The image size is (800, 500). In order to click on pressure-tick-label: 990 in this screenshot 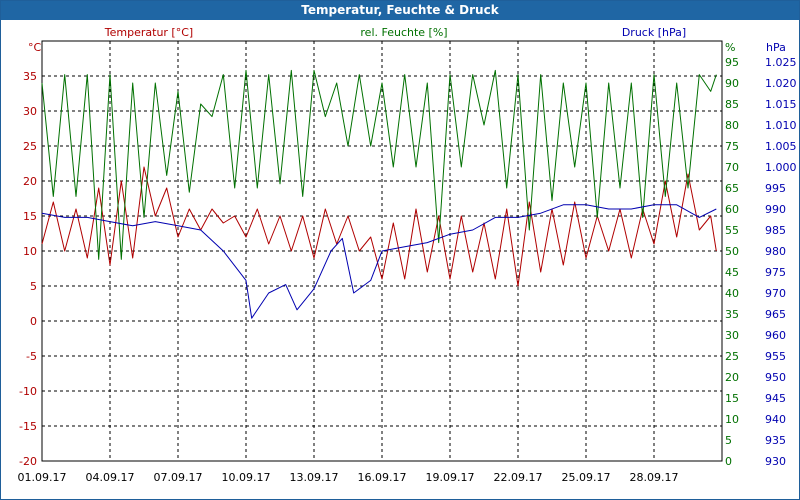, I will do `click(775, 209)`.